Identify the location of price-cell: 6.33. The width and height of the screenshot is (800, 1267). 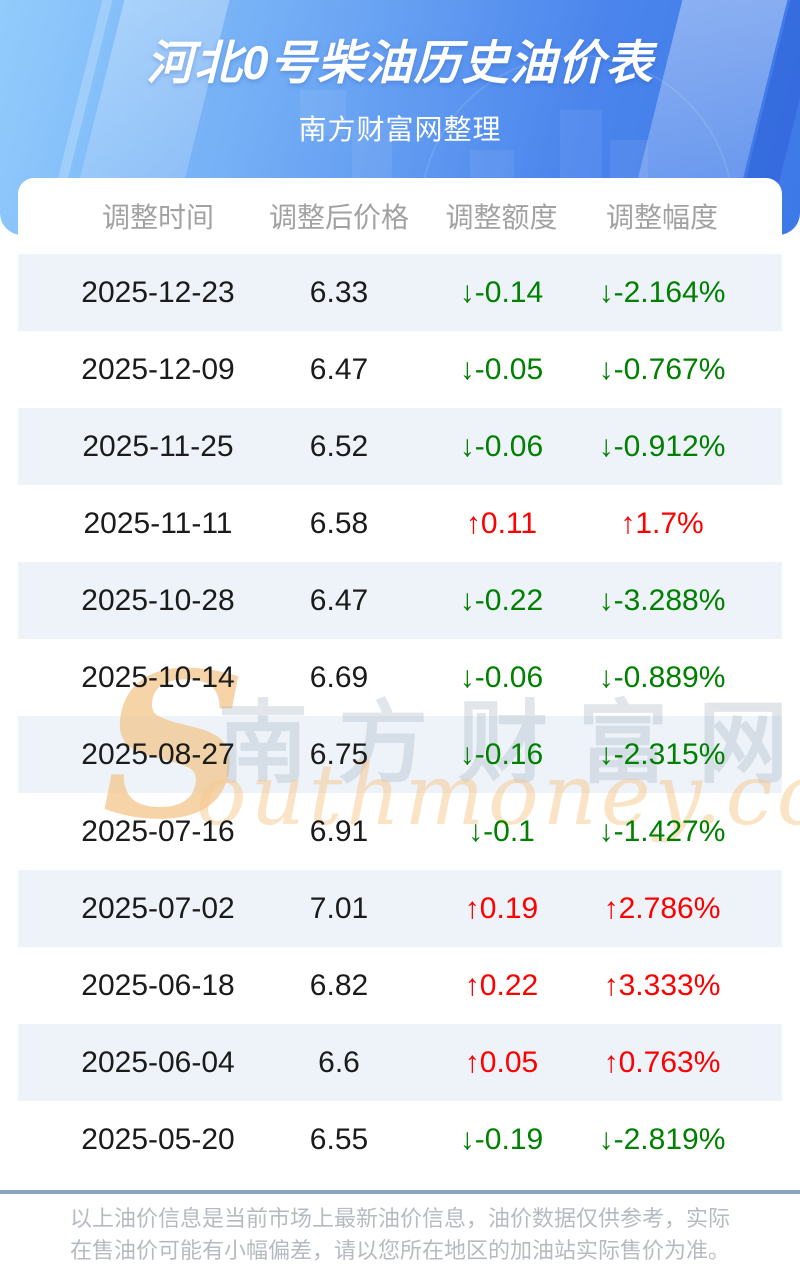
(339, 292).